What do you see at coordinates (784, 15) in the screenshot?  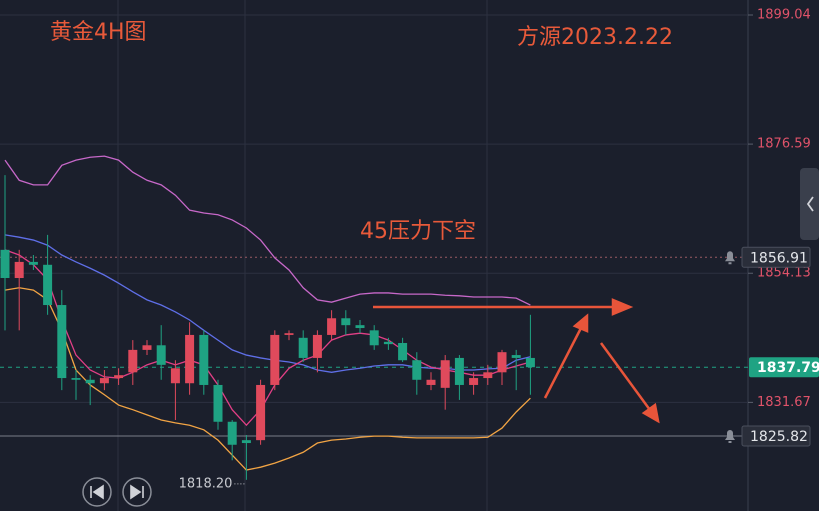 I see `y-tick-label: 1899.04` at bounding box center [784, 15].